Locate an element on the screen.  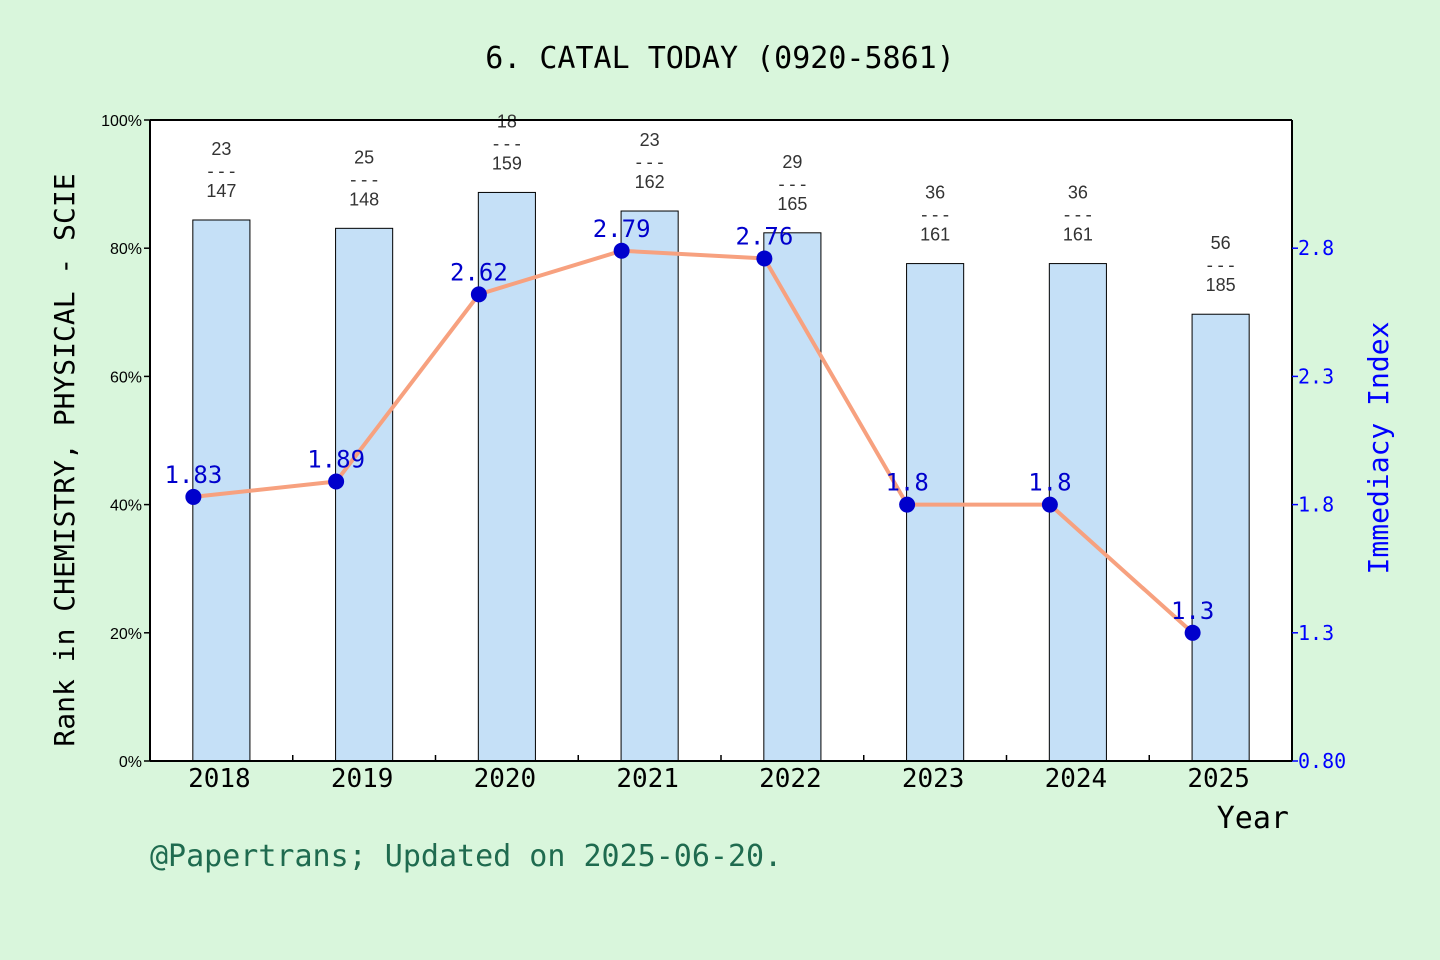
point-label-2022: 2.76 is located at coordinates (764, 236).